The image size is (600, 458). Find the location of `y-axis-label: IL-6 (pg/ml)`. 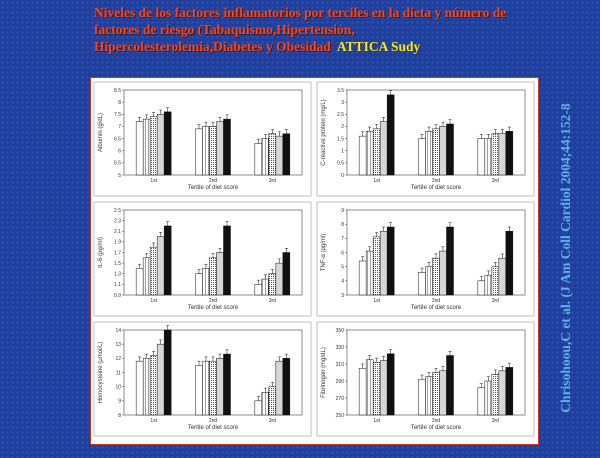

y-axis-label: IL-6 (pg/ml) is located at coordinates (101, 252).